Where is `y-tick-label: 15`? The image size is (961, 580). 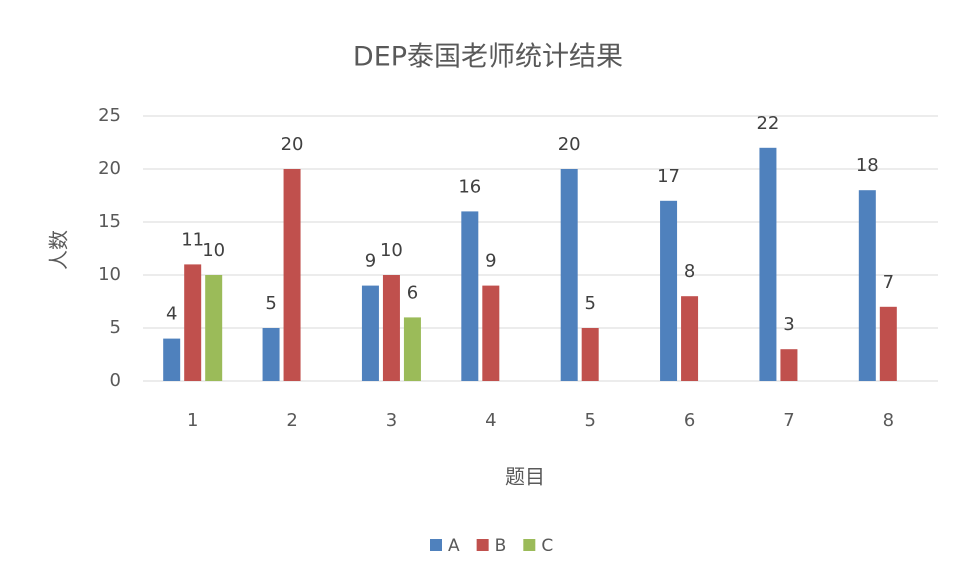
y-tick-label: 15 is located at coordinates (109, 221).